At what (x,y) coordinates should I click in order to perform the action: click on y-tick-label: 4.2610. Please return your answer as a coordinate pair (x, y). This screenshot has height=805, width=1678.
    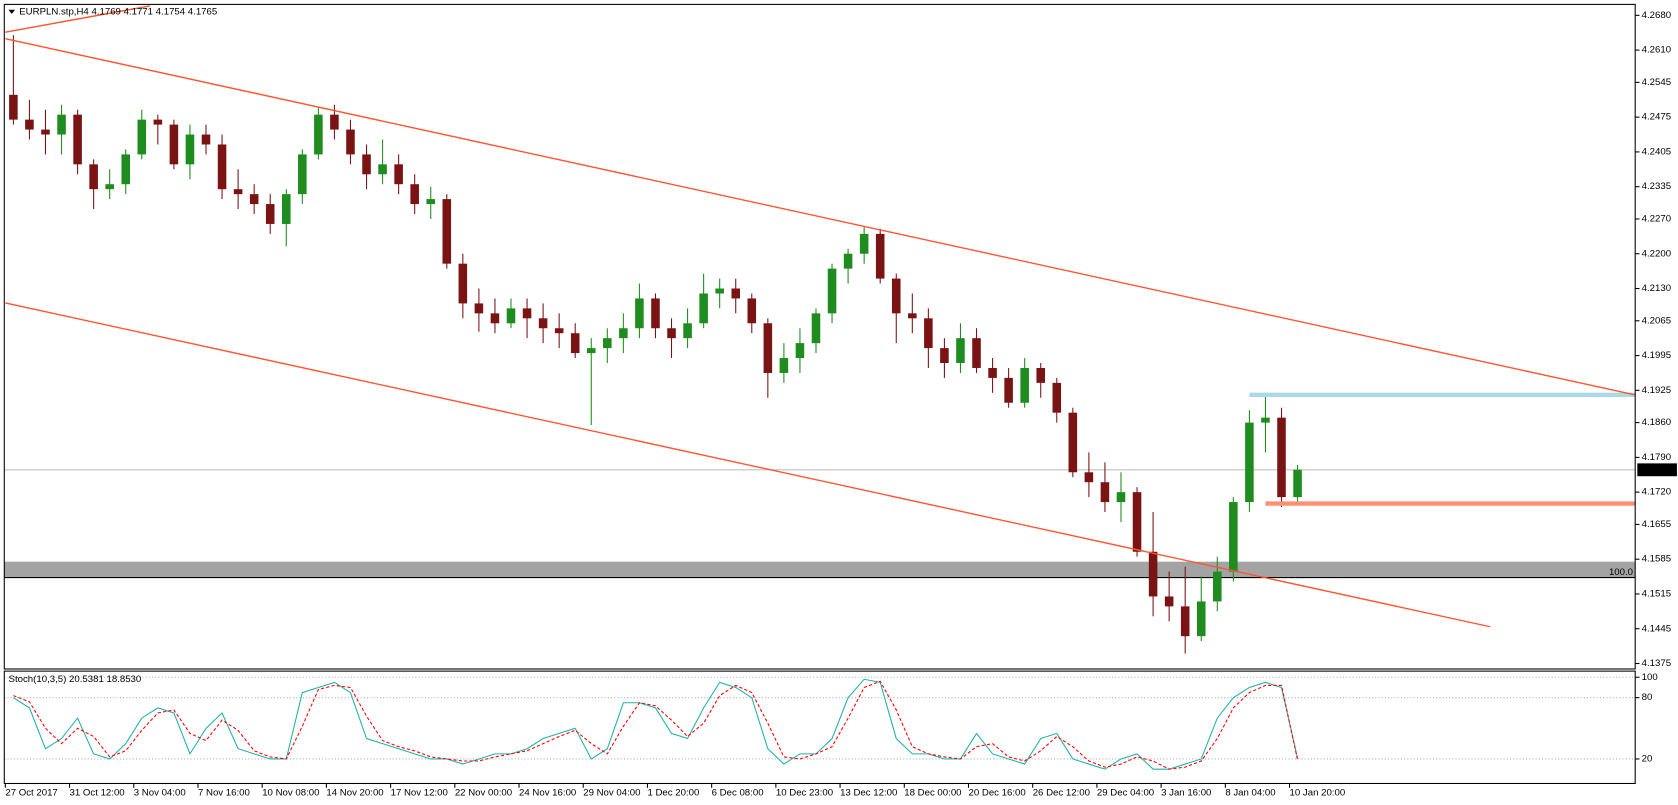
    Looking at the image, I should click on (1656, 50).